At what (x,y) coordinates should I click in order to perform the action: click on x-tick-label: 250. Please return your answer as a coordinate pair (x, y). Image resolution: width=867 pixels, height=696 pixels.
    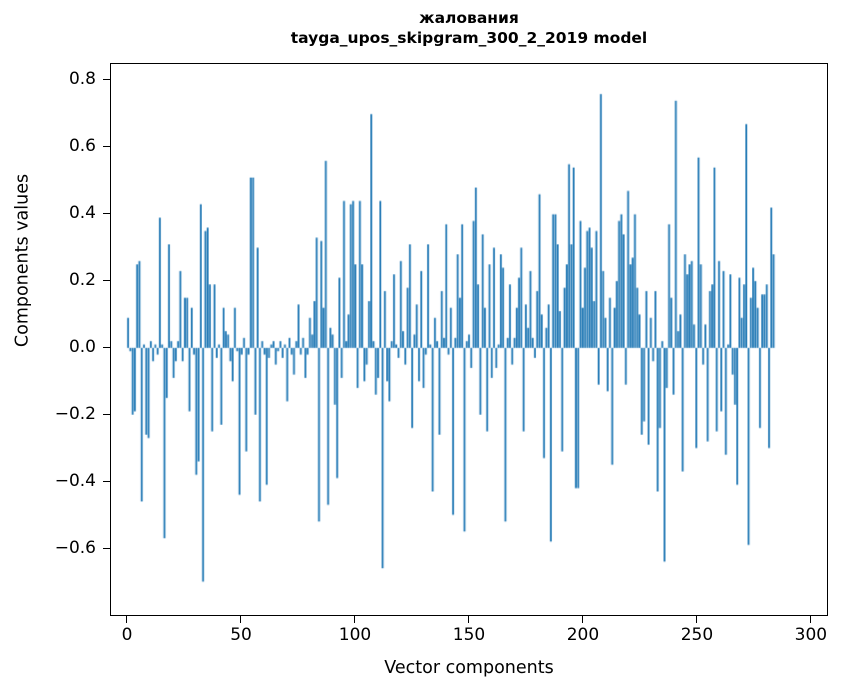
    Looking at the image, I should click on (697, 635).